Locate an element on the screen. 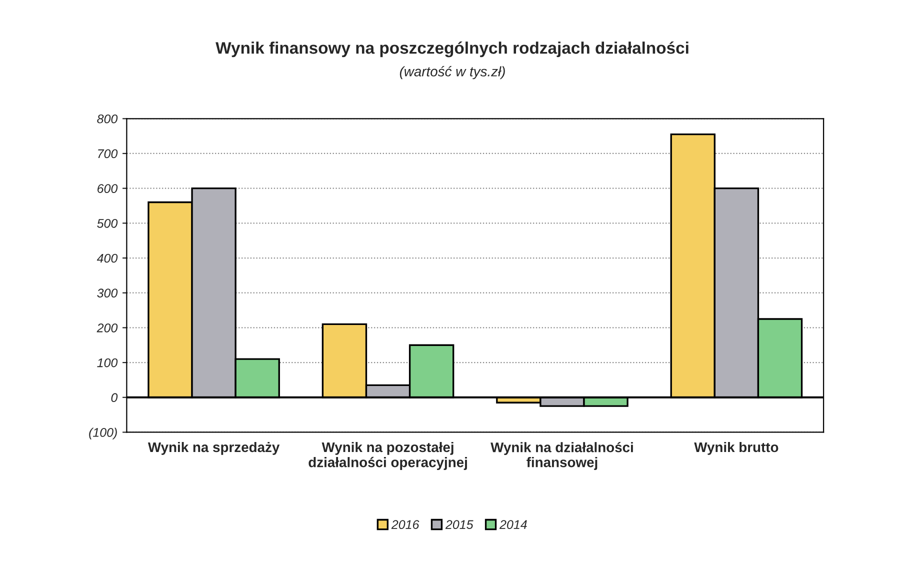 The width and height of the screenshot is (905, 565). x-tick-label: Wynik na działalności finansowej is located at coordinates (561, 456).